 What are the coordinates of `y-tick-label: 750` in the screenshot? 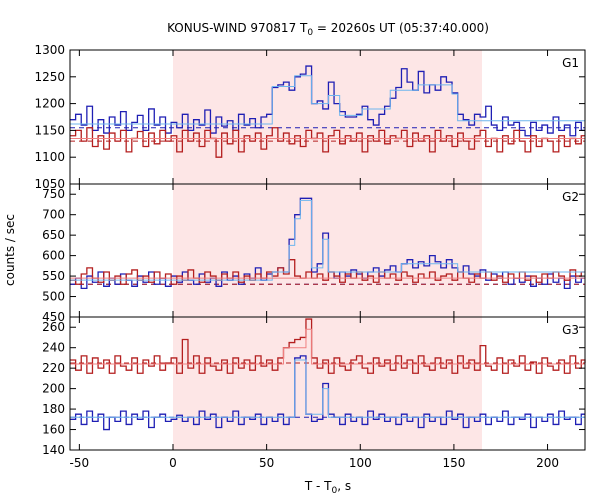 It's located at (53, 194).